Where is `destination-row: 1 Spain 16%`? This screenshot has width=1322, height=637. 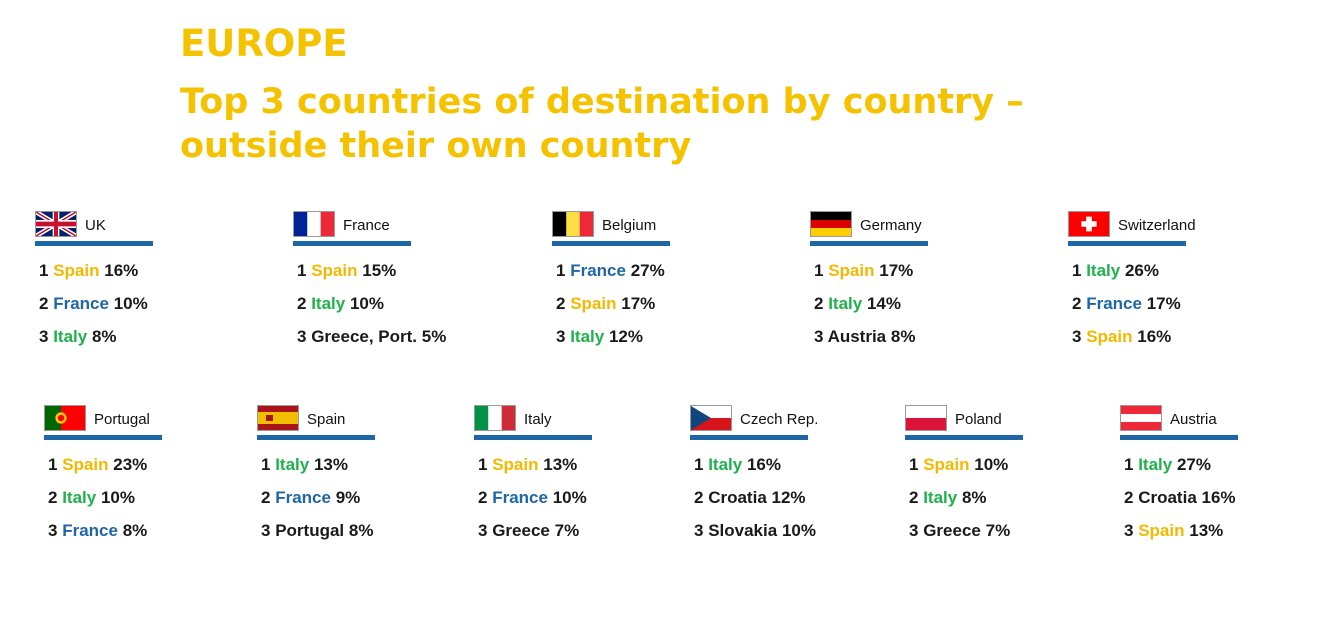
destination-row: 1 Spain 16% is located at coordinates (93, 277).